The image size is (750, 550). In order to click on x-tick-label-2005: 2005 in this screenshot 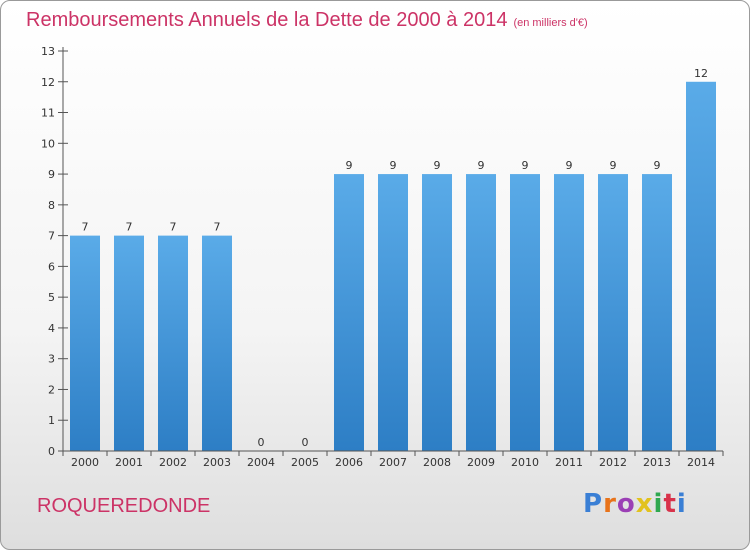, I will do `click(305, 462)`.